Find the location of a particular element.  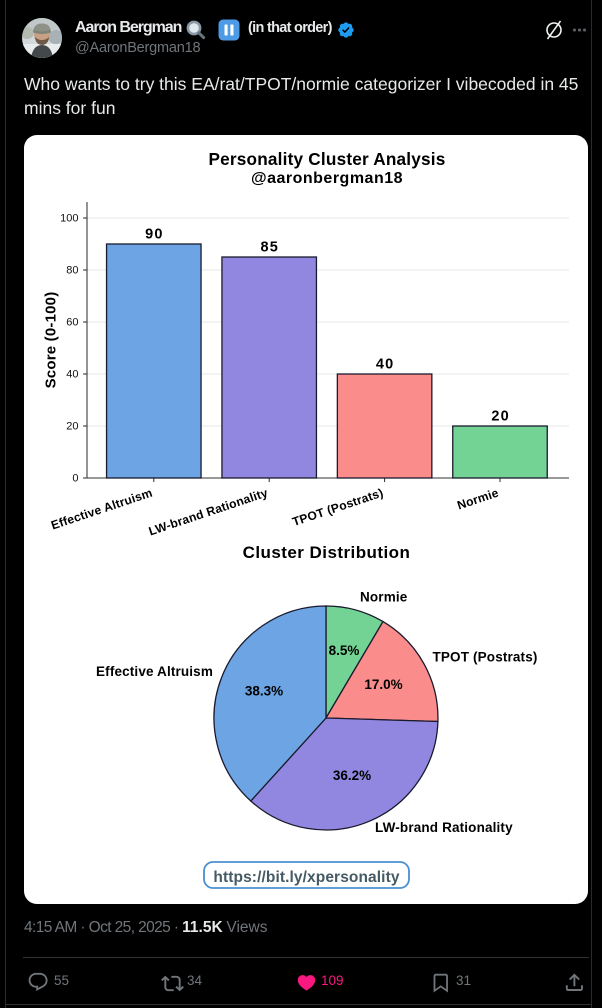

svg-text: Cluster Distribution is located at coordinates (327, 552).